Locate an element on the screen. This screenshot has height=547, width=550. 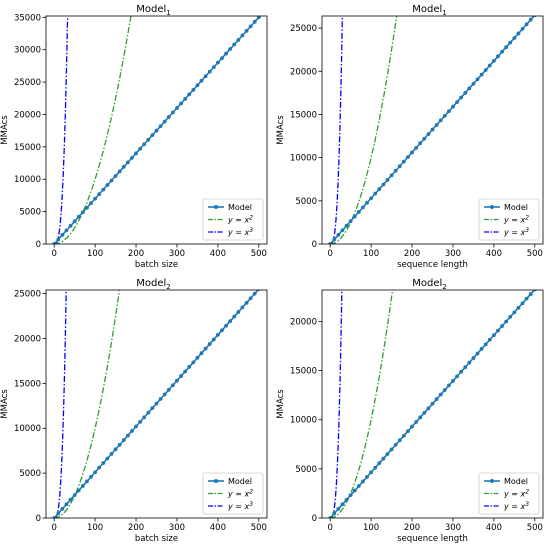
y-tick-label: 15000 is located at coordinates (27, 384).